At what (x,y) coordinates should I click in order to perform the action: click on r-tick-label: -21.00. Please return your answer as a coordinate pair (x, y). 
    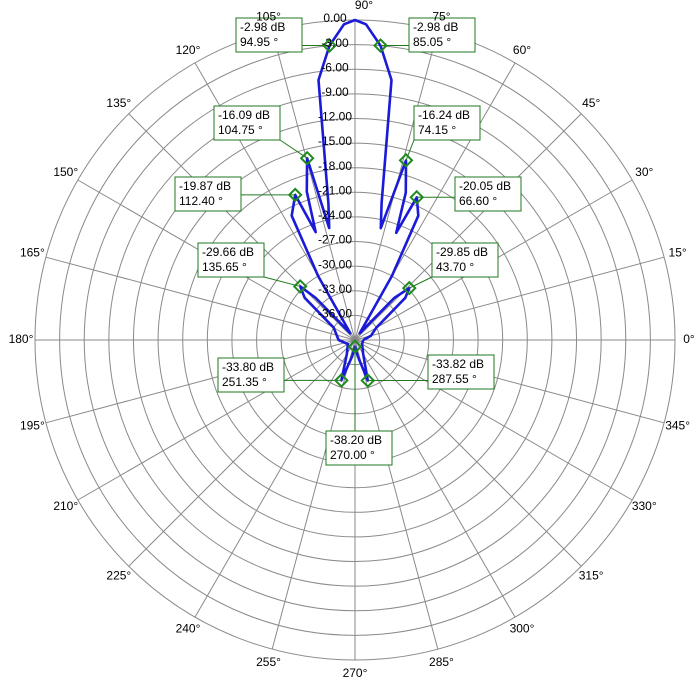
    Looking at the image, I should click on (335, 190).